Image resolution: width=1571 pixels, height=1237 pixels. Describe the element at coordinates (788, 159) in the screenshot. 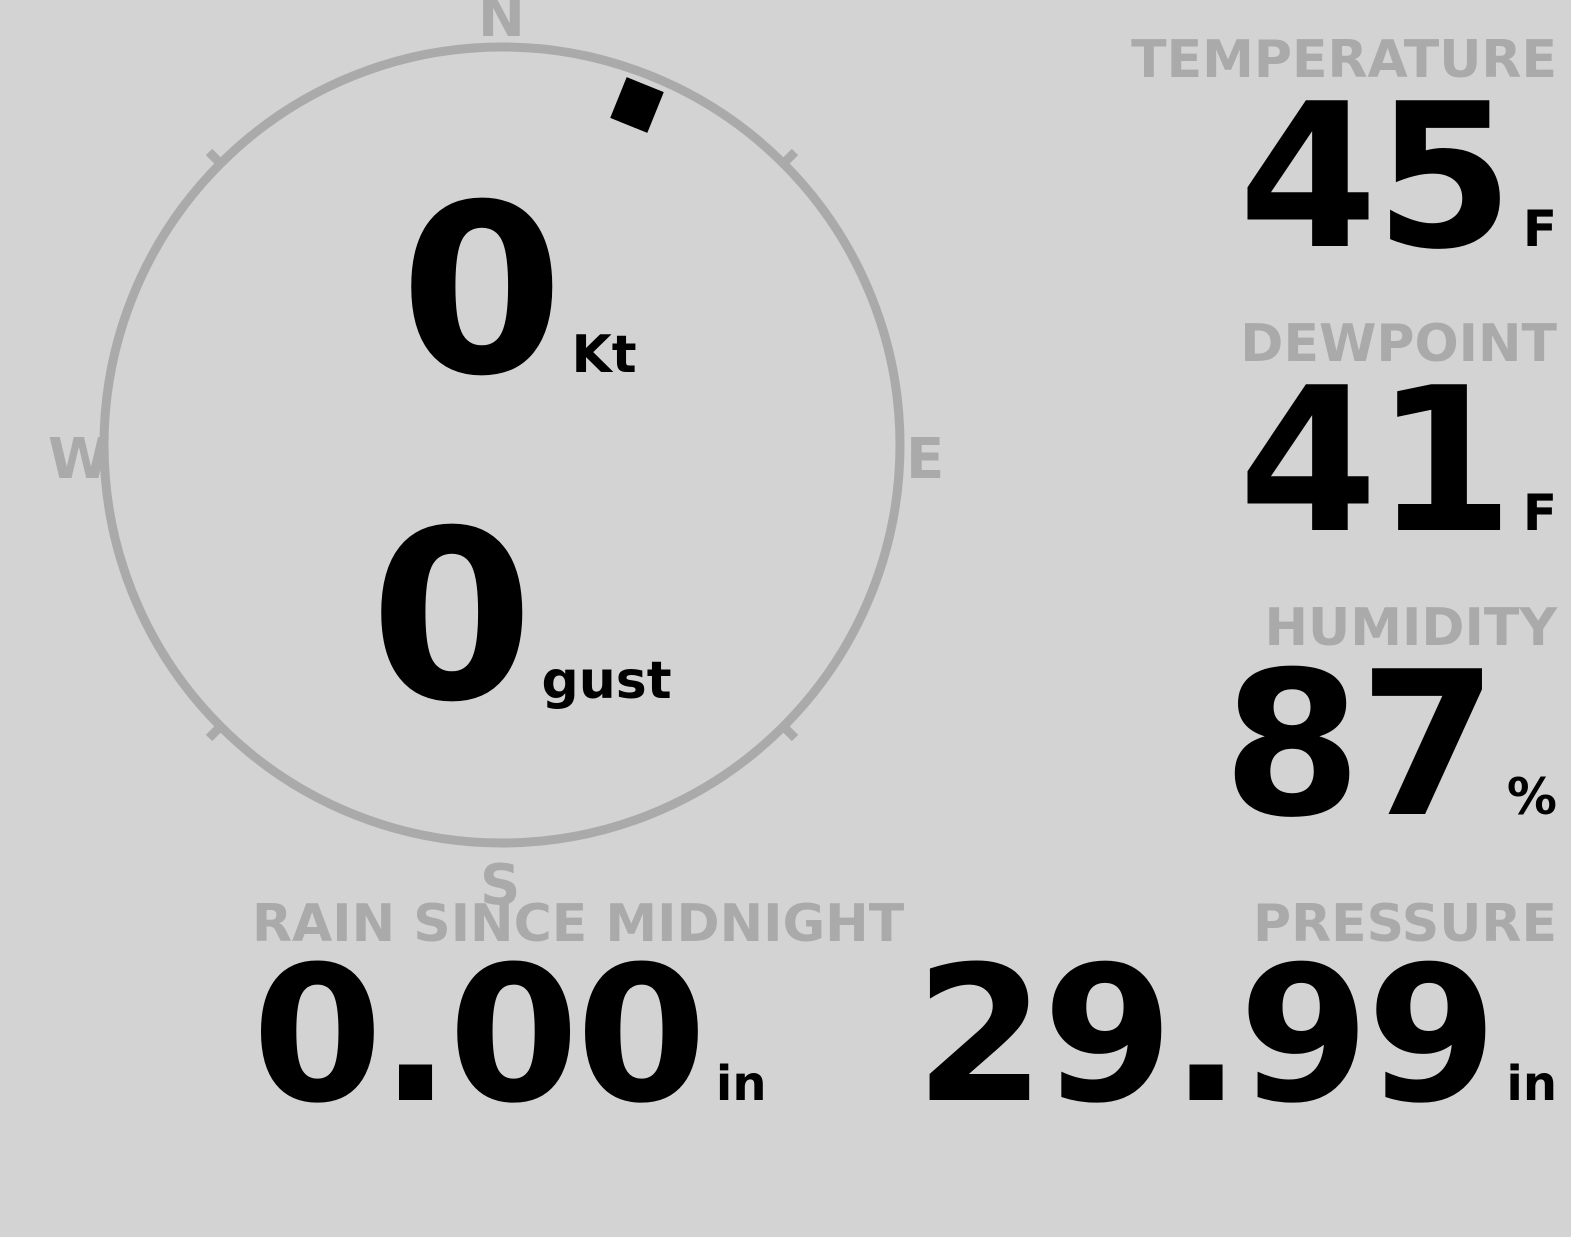

I see `tick-ne` at that location.